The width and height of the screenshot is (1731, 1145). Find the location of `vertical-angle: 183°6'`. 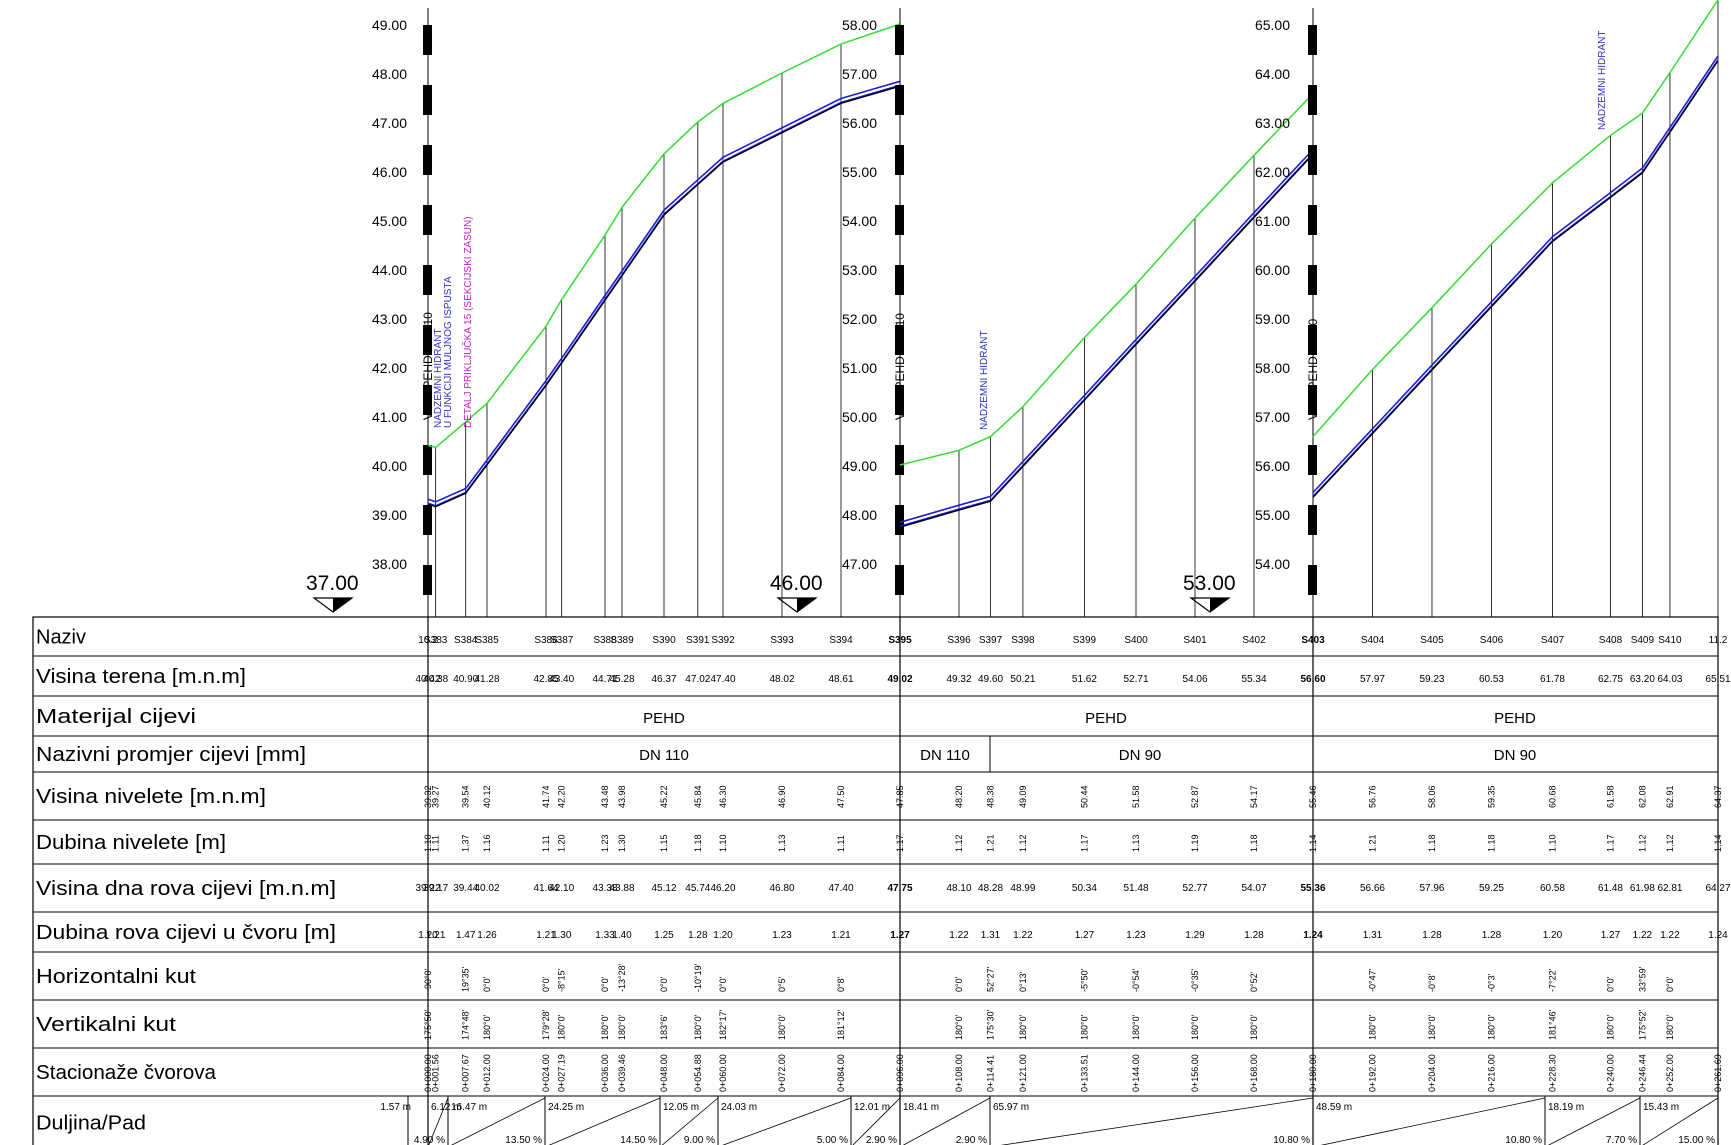

vertical-angle: 183°6' is located at coordinates (664, 1027).